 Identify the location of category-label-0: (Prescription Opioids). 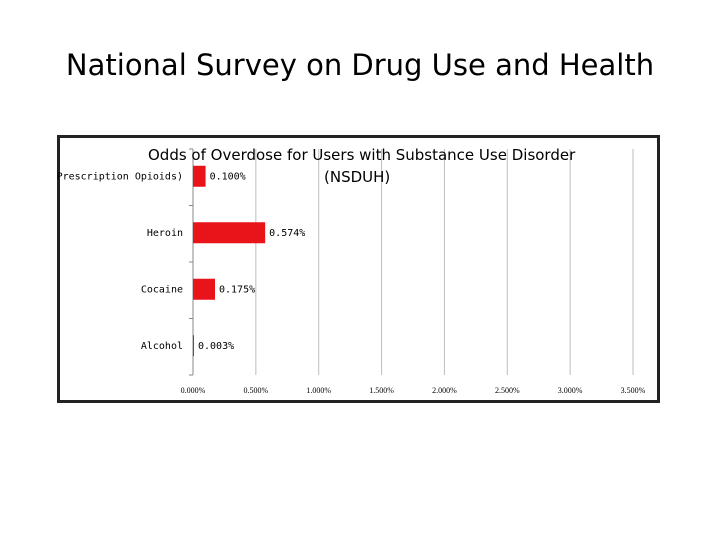
(120, 176).